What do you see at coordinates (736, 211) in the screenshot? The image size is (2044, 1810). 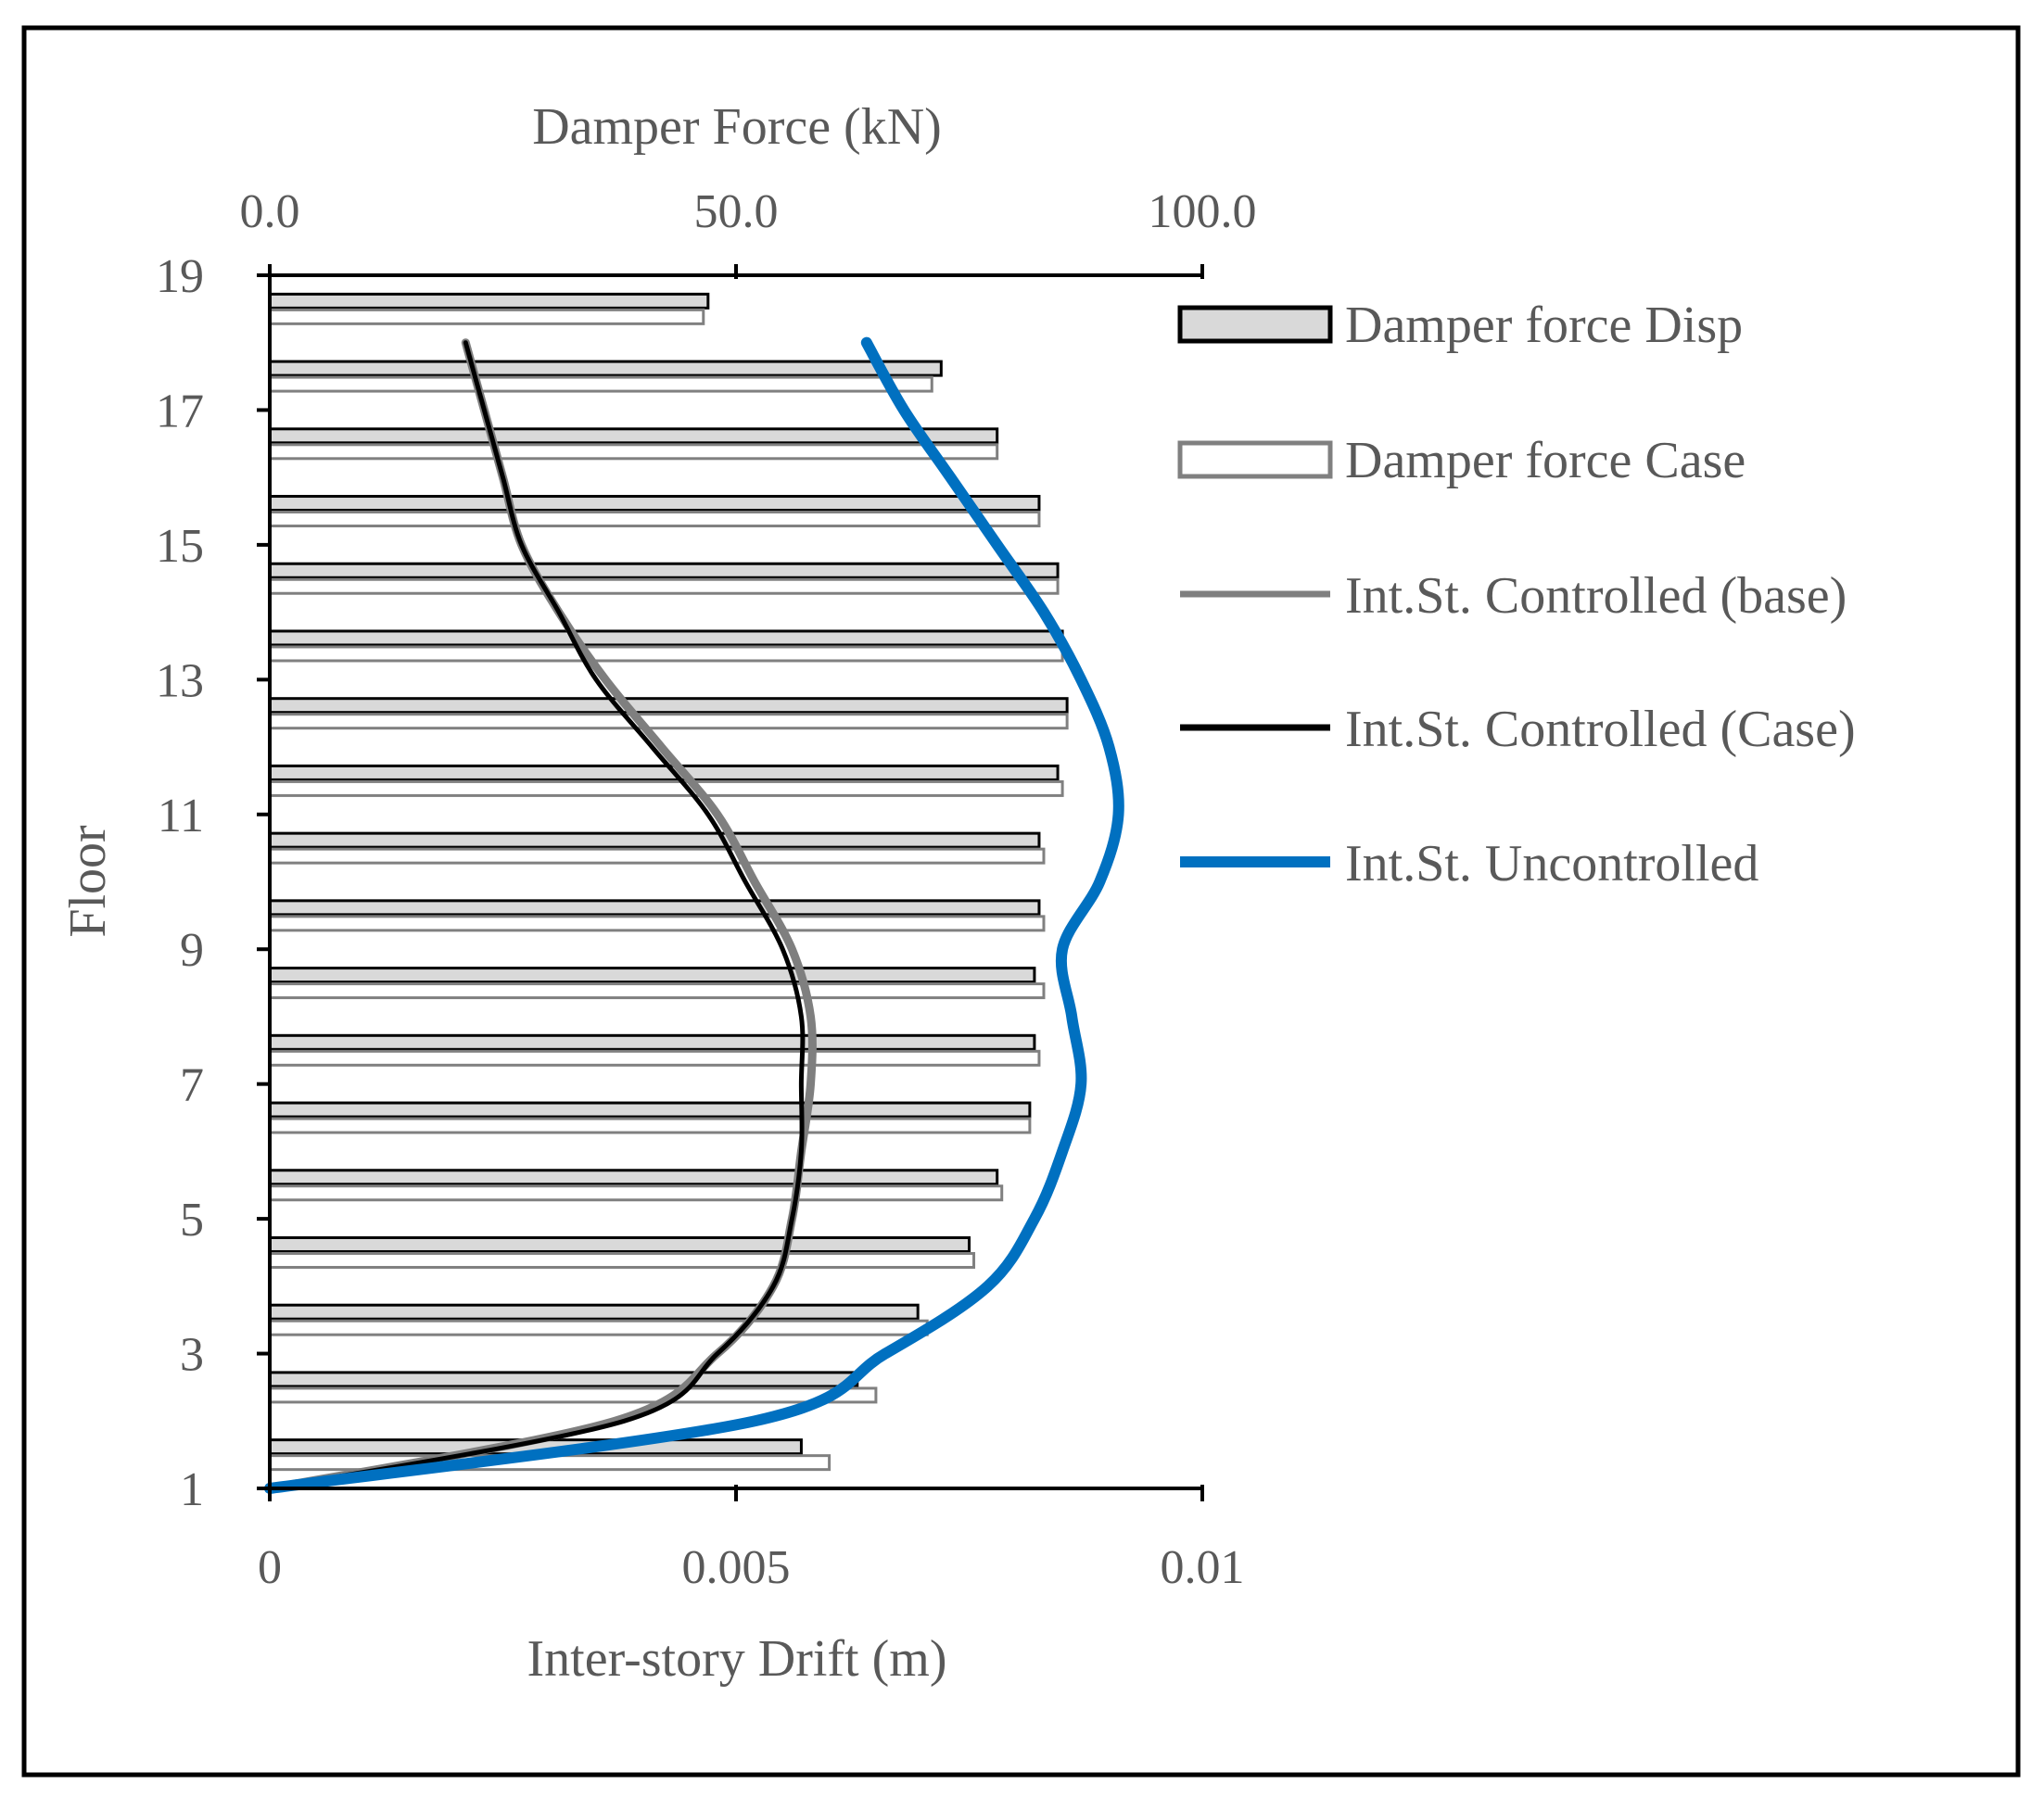 I see `top-tick-label: 50.0` at bounding box center [736, 211].